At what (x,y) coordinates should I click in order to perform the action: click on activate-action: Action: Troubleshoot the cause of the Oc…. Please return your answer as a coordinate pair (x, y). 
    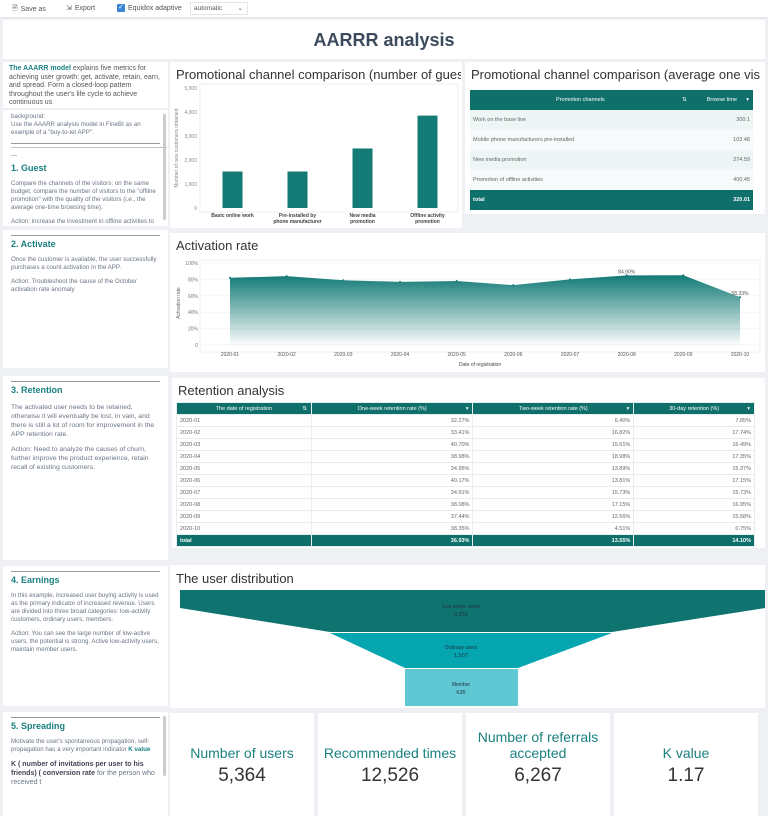
    Looking at the image, I should click on (74, 285).